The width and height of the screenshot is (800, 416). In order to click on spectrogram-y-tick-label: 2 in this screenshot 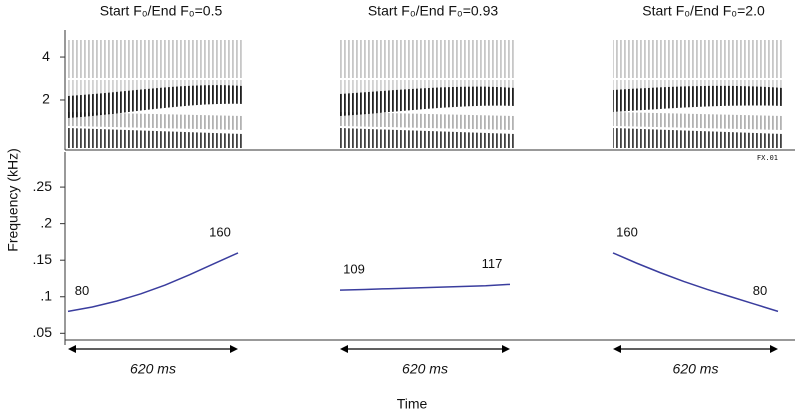, I will do `click(46, 99)`.